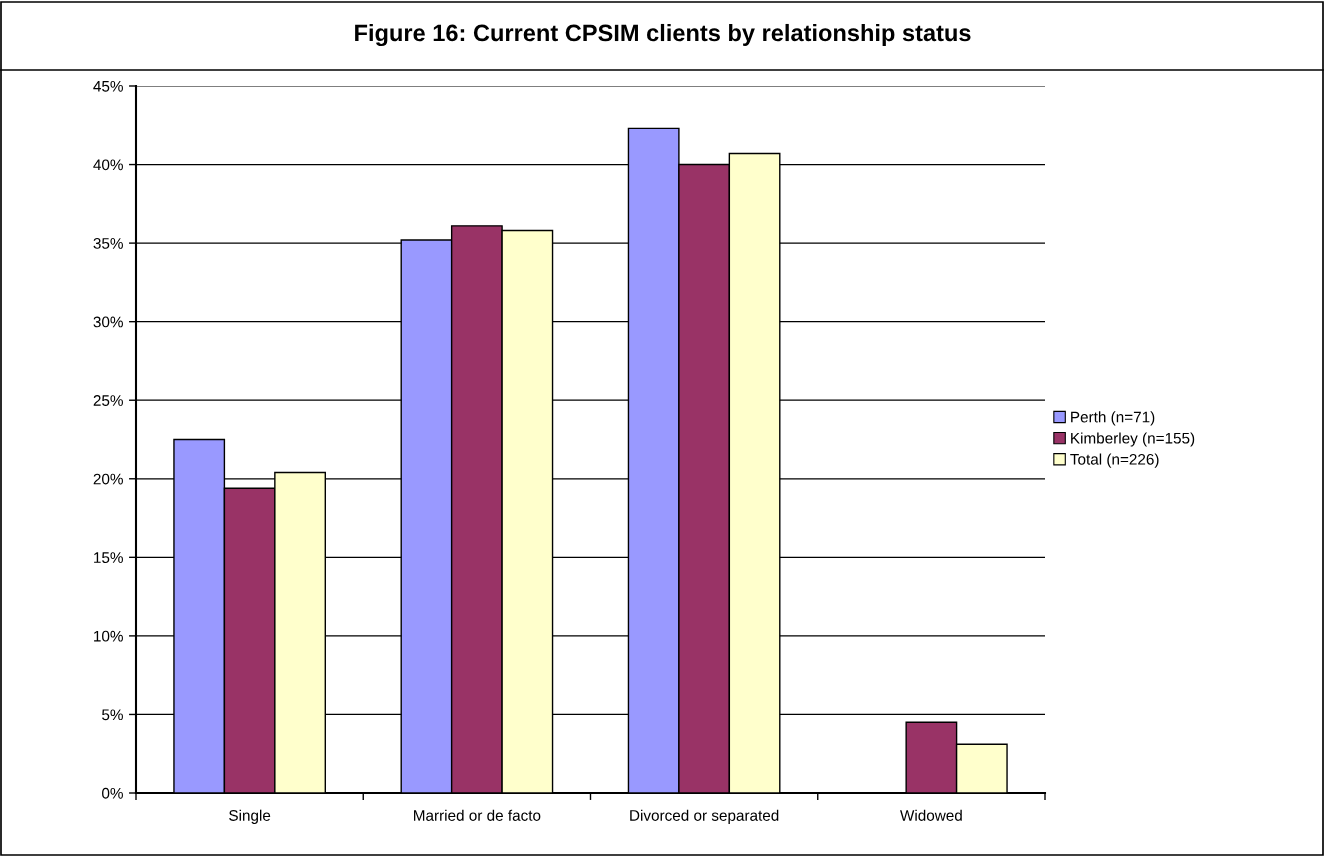 The image size is (1325, 856). I want to click on y-tick-label: 10%, so click(108, 636).